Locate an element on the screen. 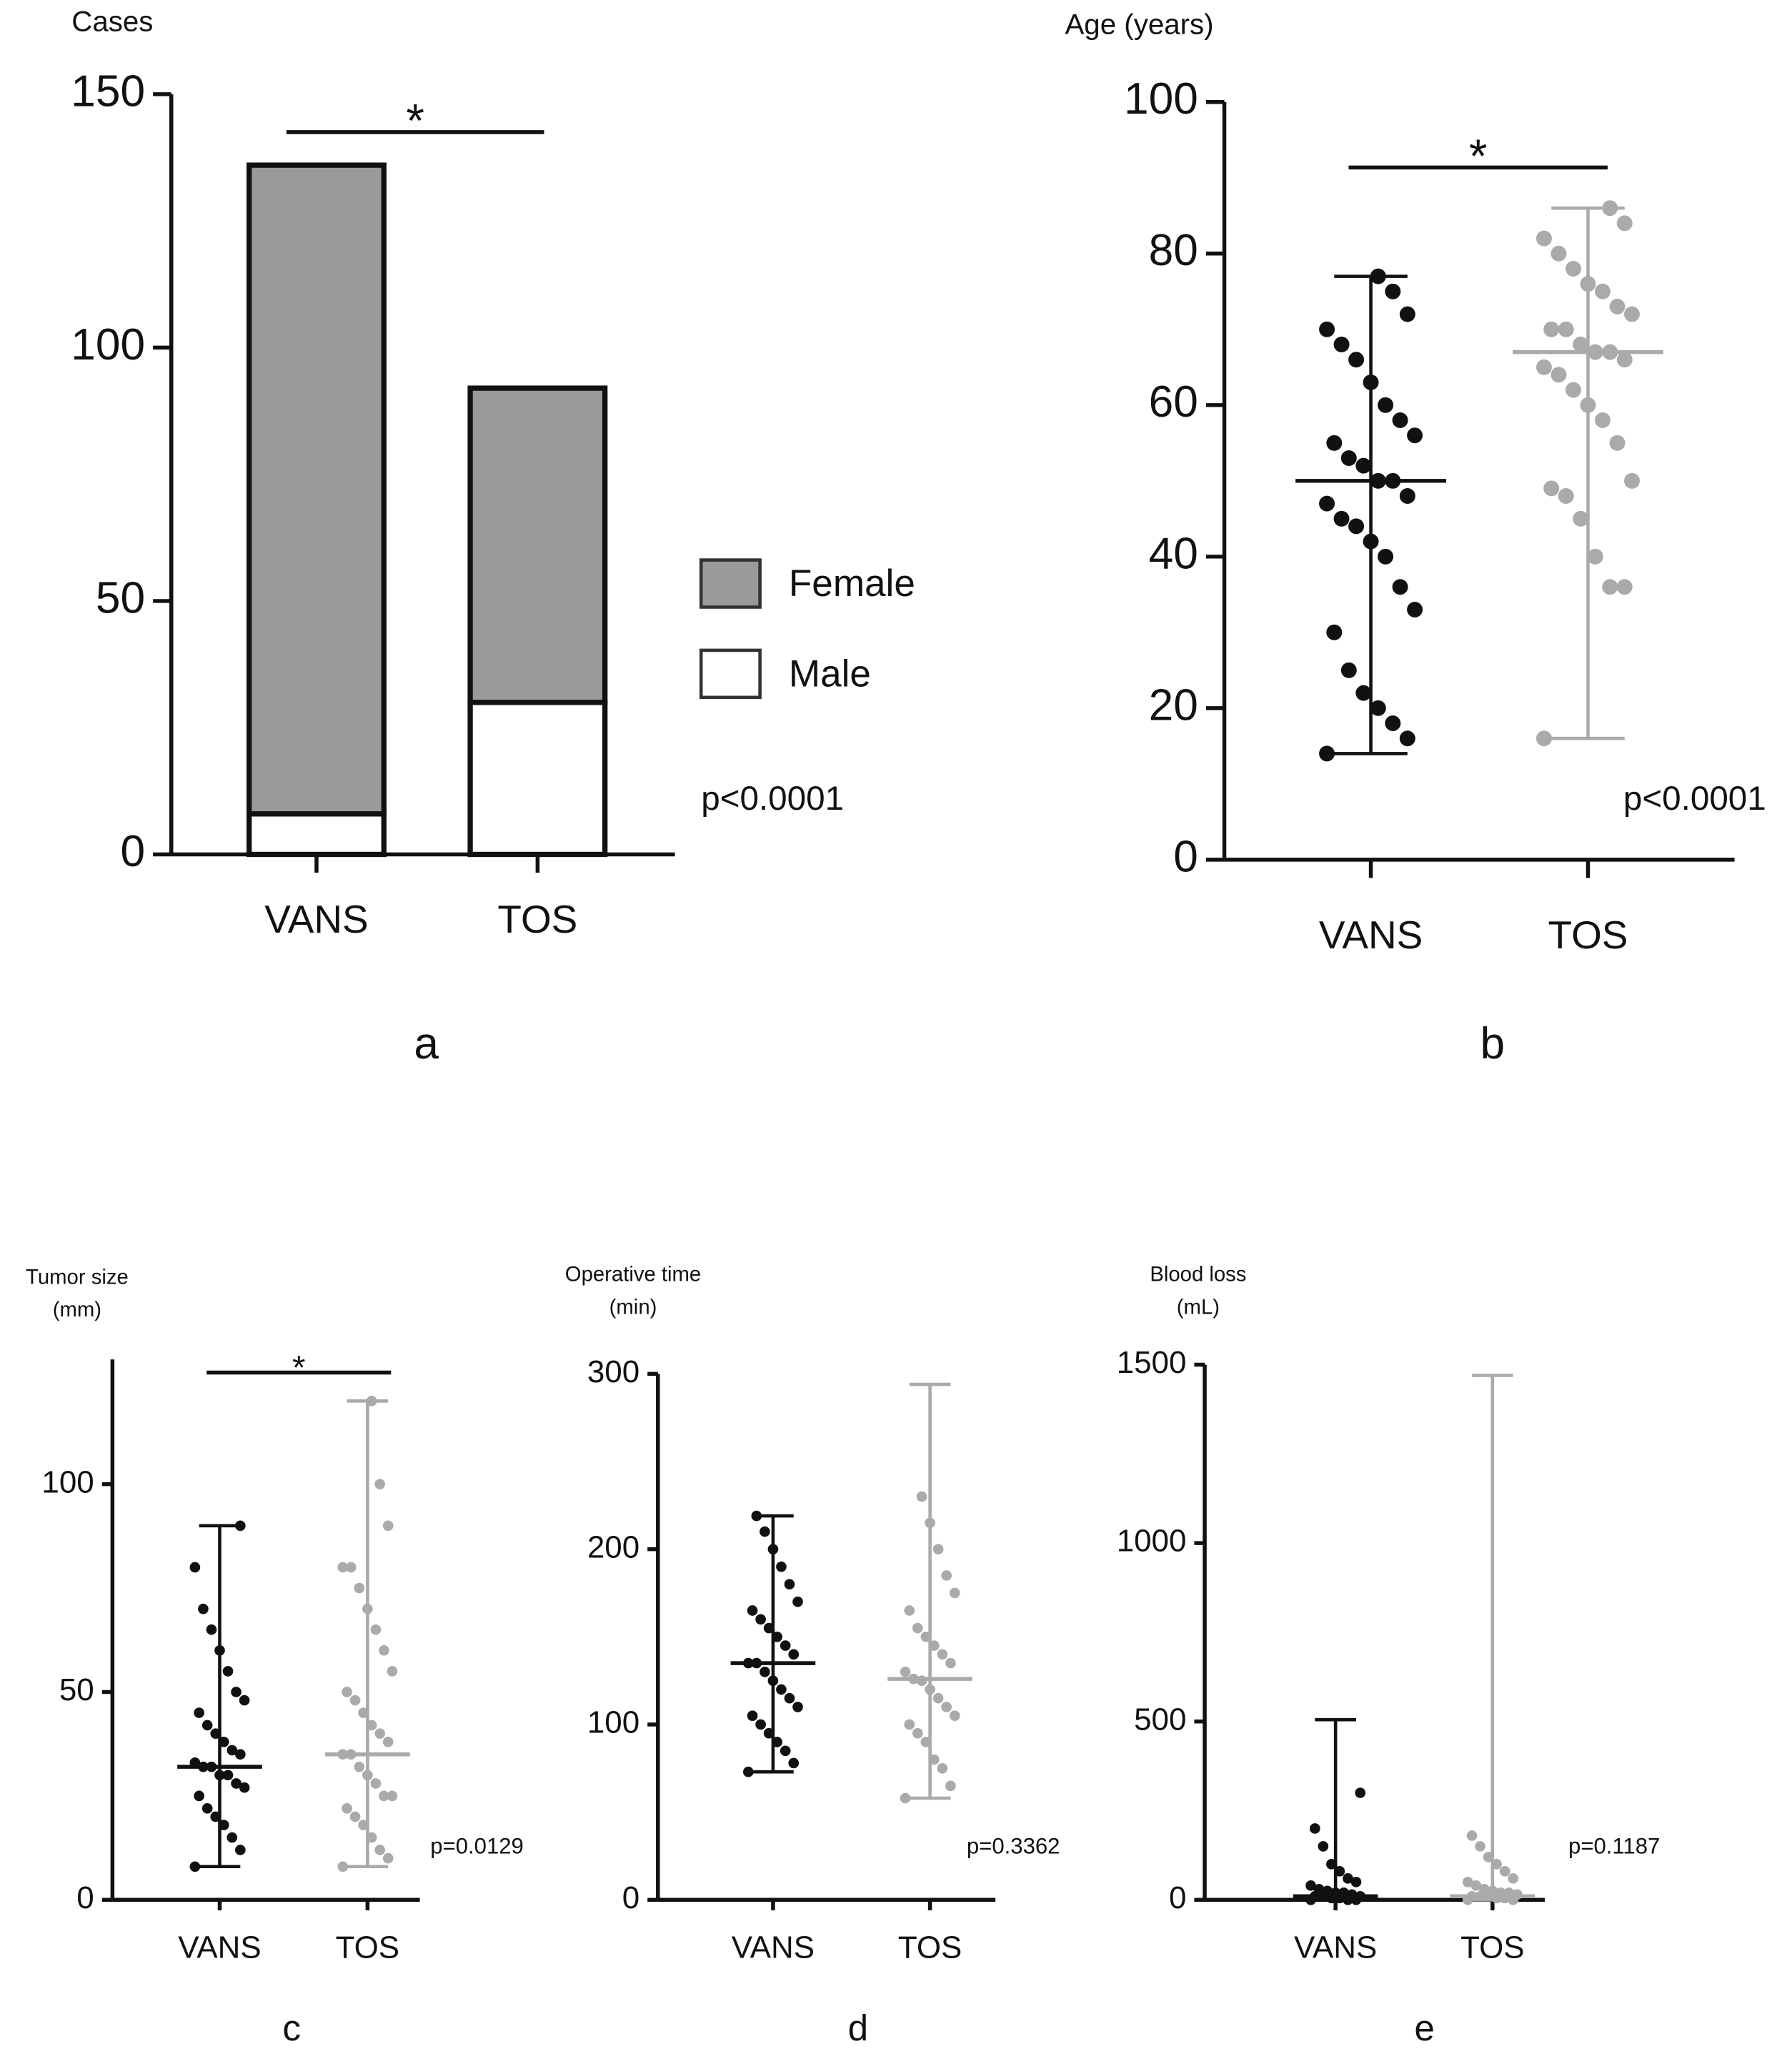 Image resolution: width=1792 pixels, height=2049 pixels. y-tick-label: 150 is located at coordinates (108, 91).